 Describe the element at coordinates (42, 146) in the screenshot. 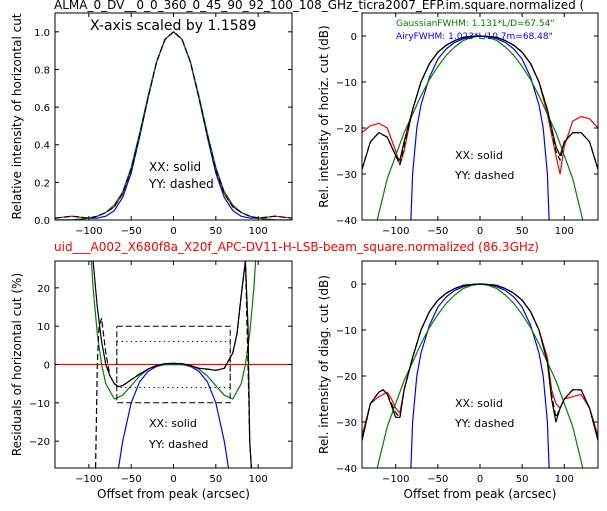

I see `y-tick-label: 0.4` at that location.